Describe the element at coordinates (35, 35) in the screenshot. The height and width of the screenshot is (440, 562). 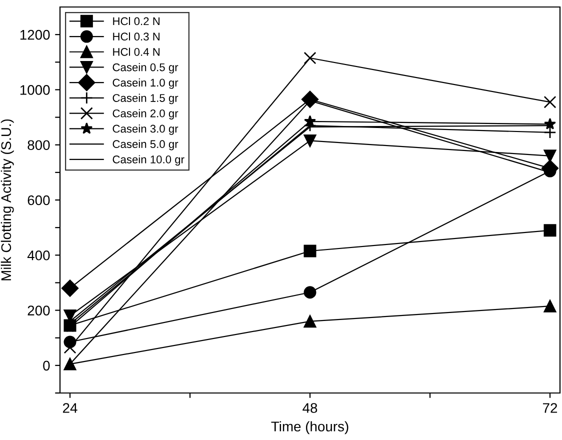
I see `y-tick-label: 1200` at that location.